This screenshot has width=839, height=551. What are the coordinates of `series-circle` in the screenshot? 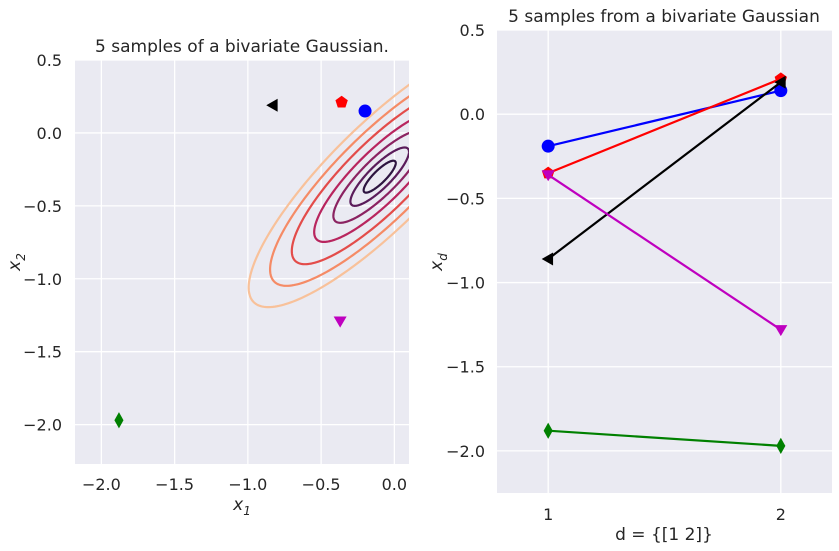 It's located at (664, 118).